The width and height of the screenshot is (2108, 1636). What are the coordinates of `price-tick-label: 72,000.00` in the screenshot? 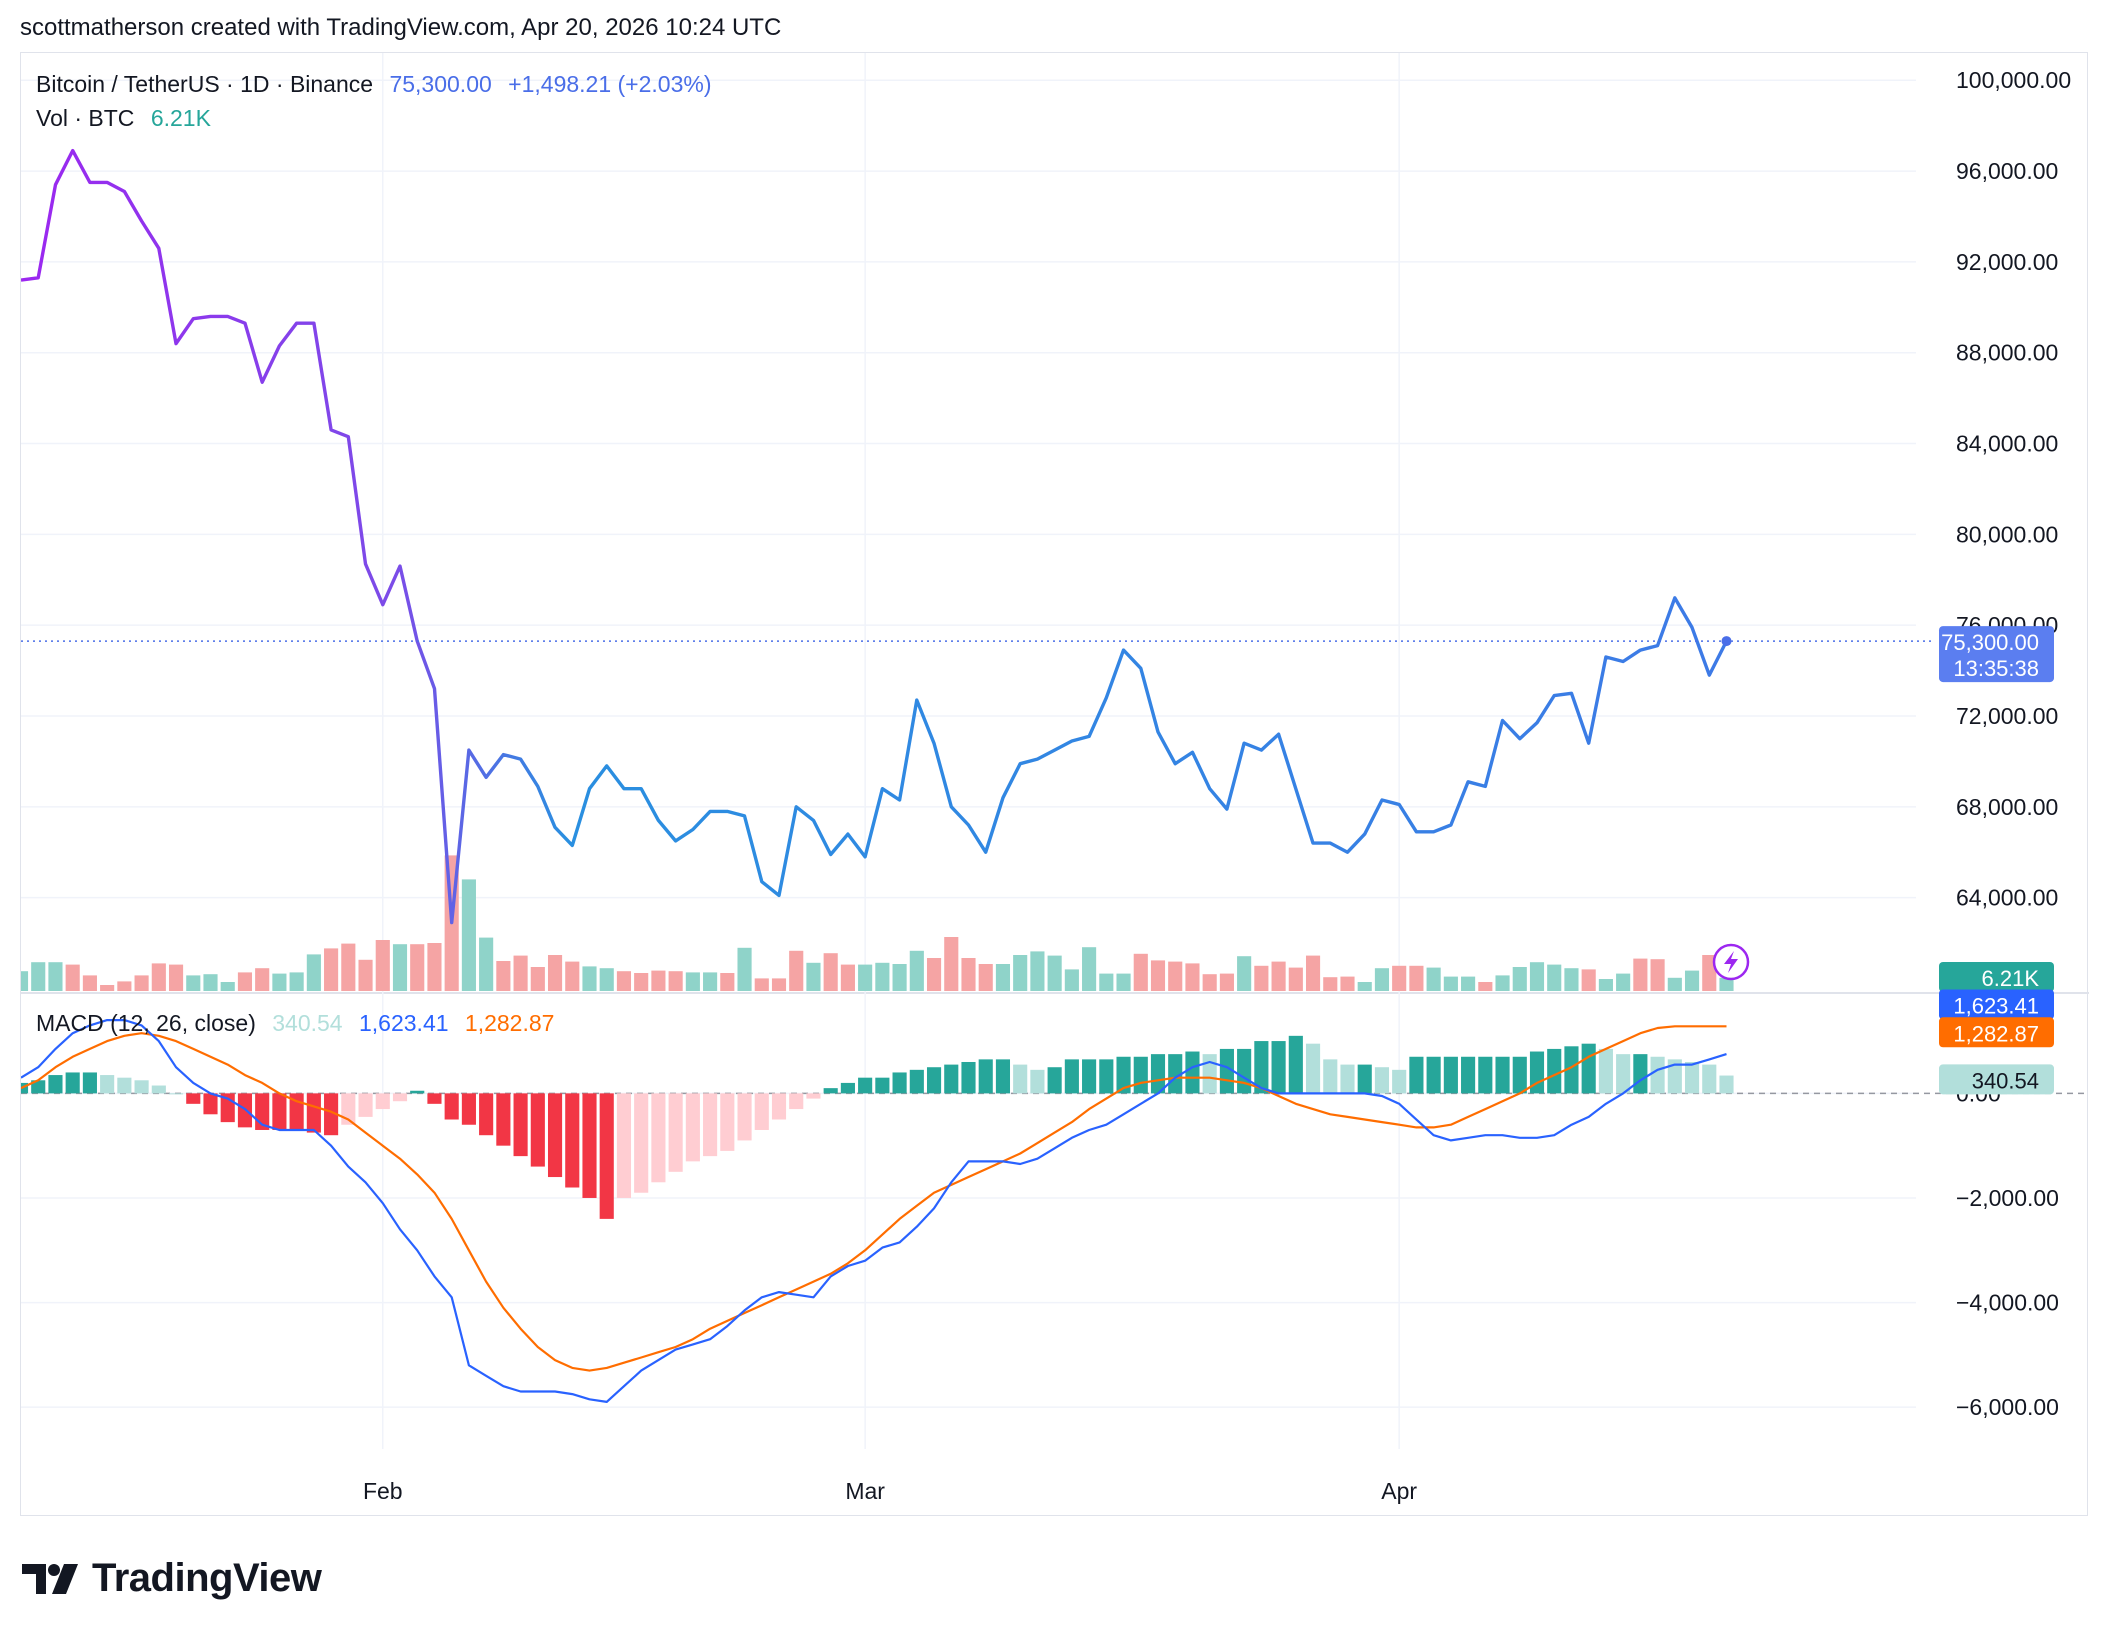 It's located at (2007, 716).